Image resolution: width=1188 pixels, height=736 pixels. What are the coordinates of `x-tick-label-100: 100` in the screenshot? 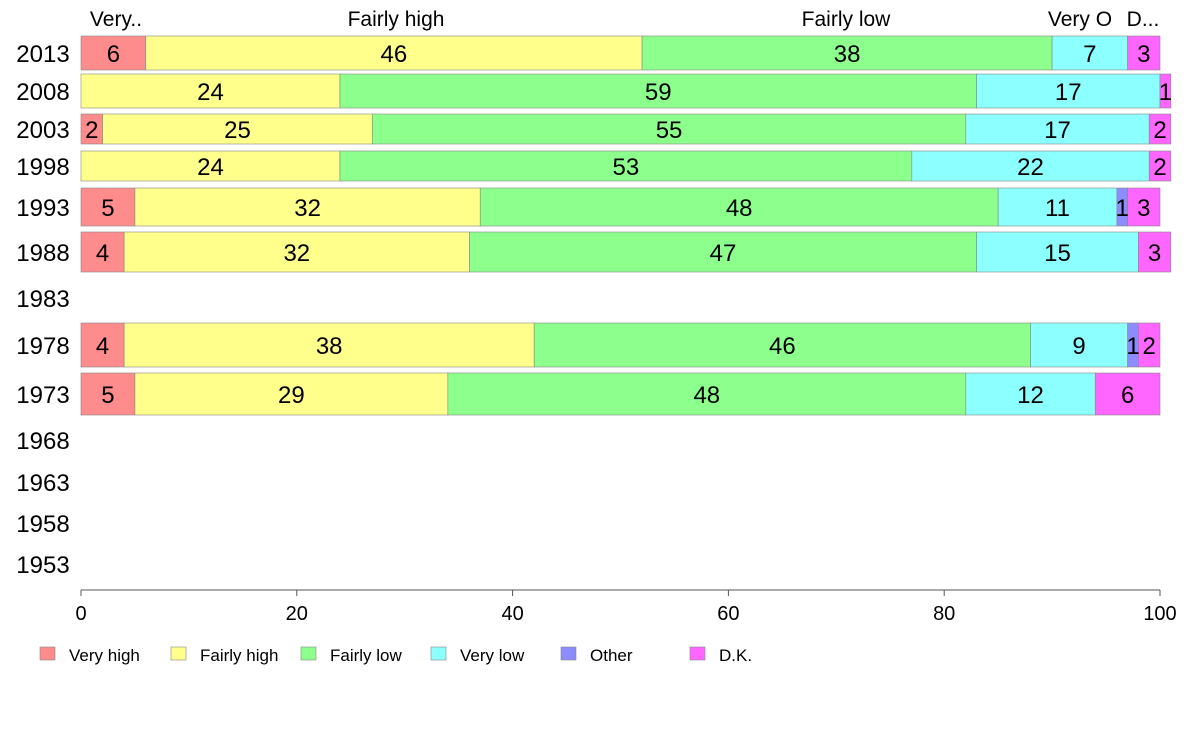 It's located at (1159, 614).